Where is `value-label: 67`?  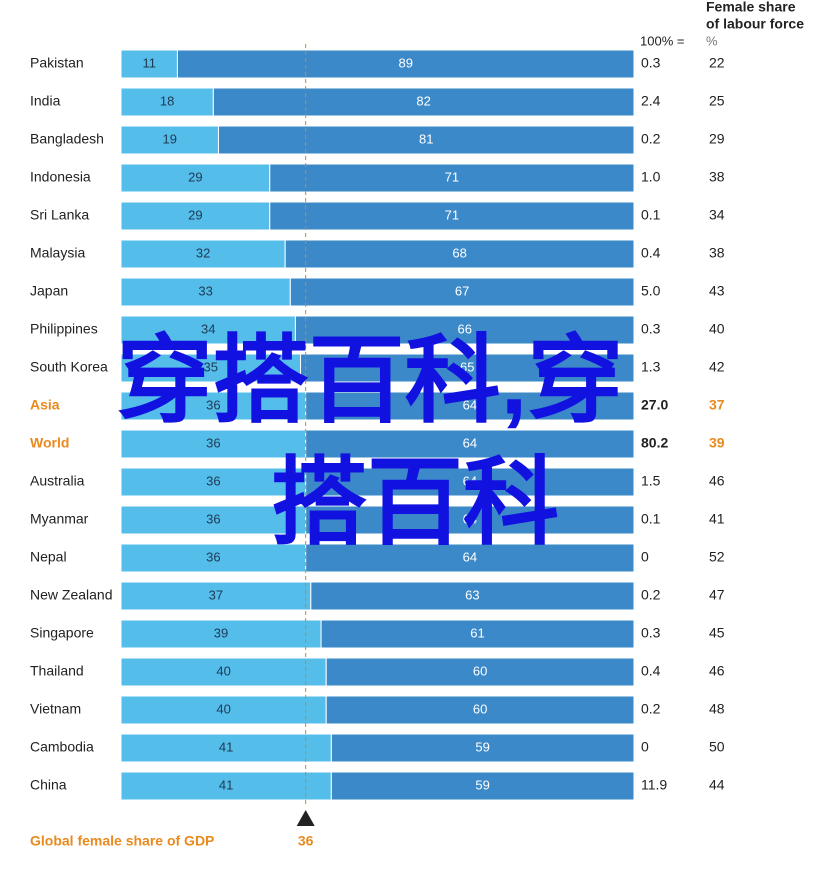
value-label: 67 is located at coordinates (462, 290).